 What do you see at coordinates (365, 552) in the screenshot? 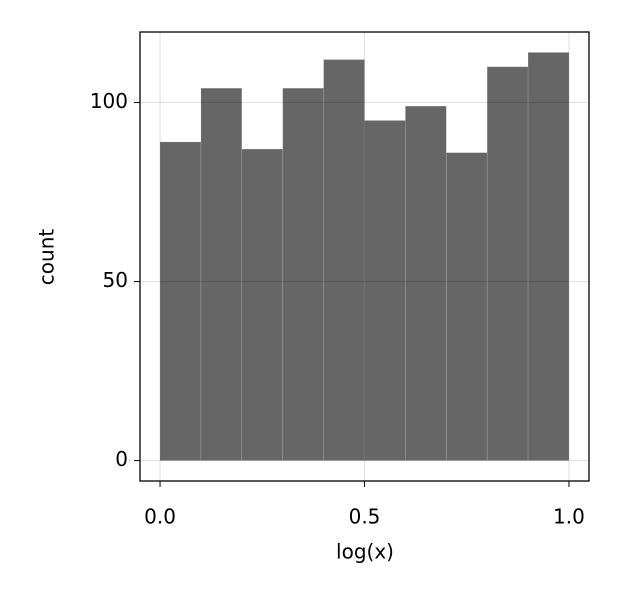
I see `x-axis-label: log(x)` at bounding box center [365, 552].